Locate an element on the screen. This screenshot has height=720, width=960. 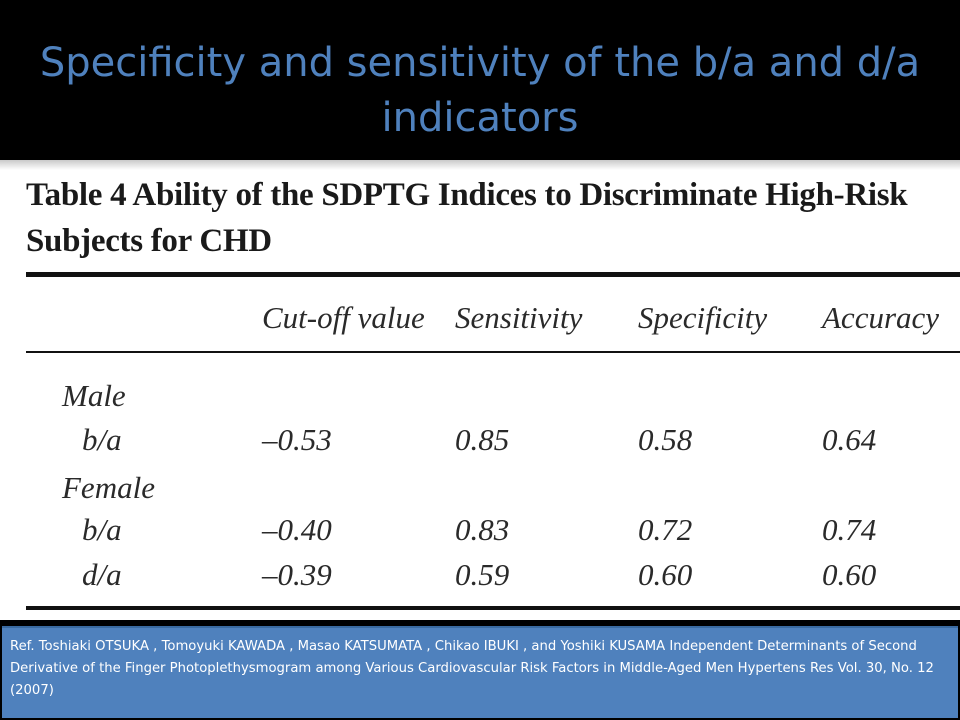
group-label-female: Female is located at coordinates (108, 487).